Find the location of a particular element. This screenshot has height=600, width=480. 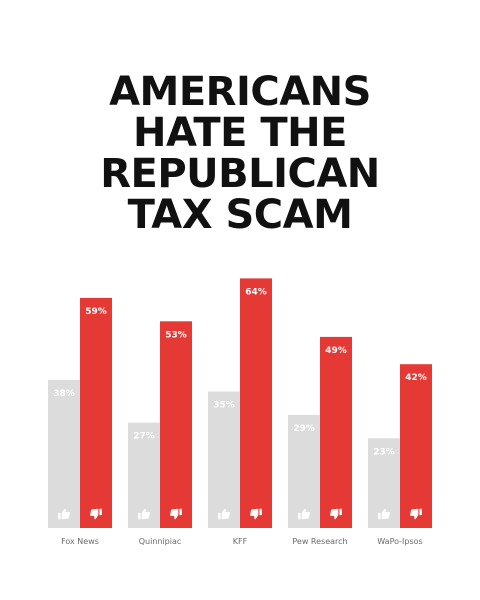

value-label-disapprove-2: 53% is located at coordinates (176, 335).